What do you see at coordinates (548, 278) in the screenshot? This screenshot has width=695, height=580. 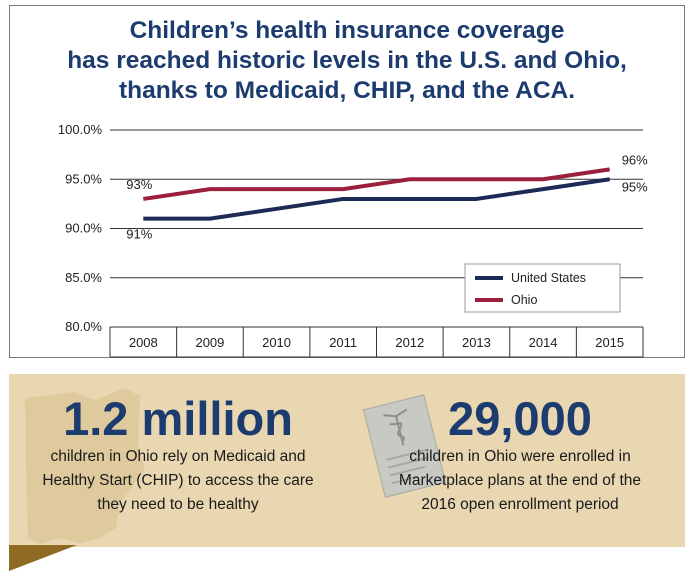 I see `legend-label: United States` at bounding box center [548, 278].